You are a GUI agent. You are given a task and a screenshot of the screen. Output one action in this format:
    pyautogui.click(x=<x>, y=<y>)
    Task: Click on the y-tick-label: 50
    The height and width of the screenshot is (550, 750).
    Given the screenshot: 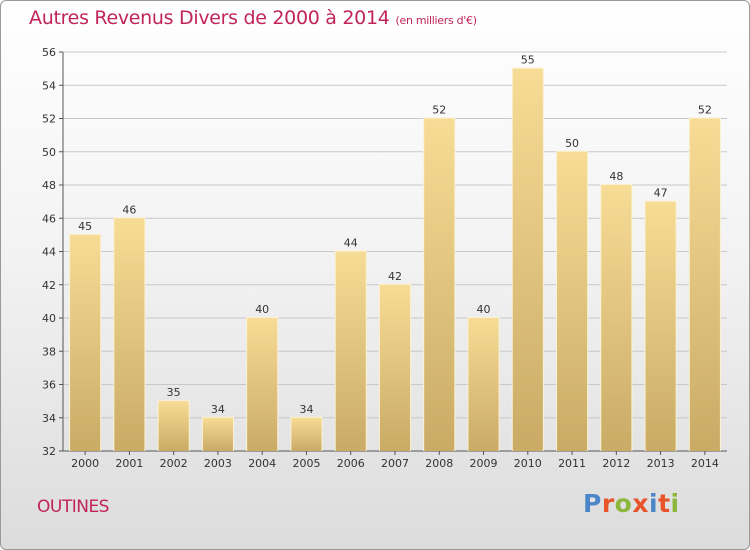 What is the action you would take?
    pyautogui.click(x=49, y=152)
    